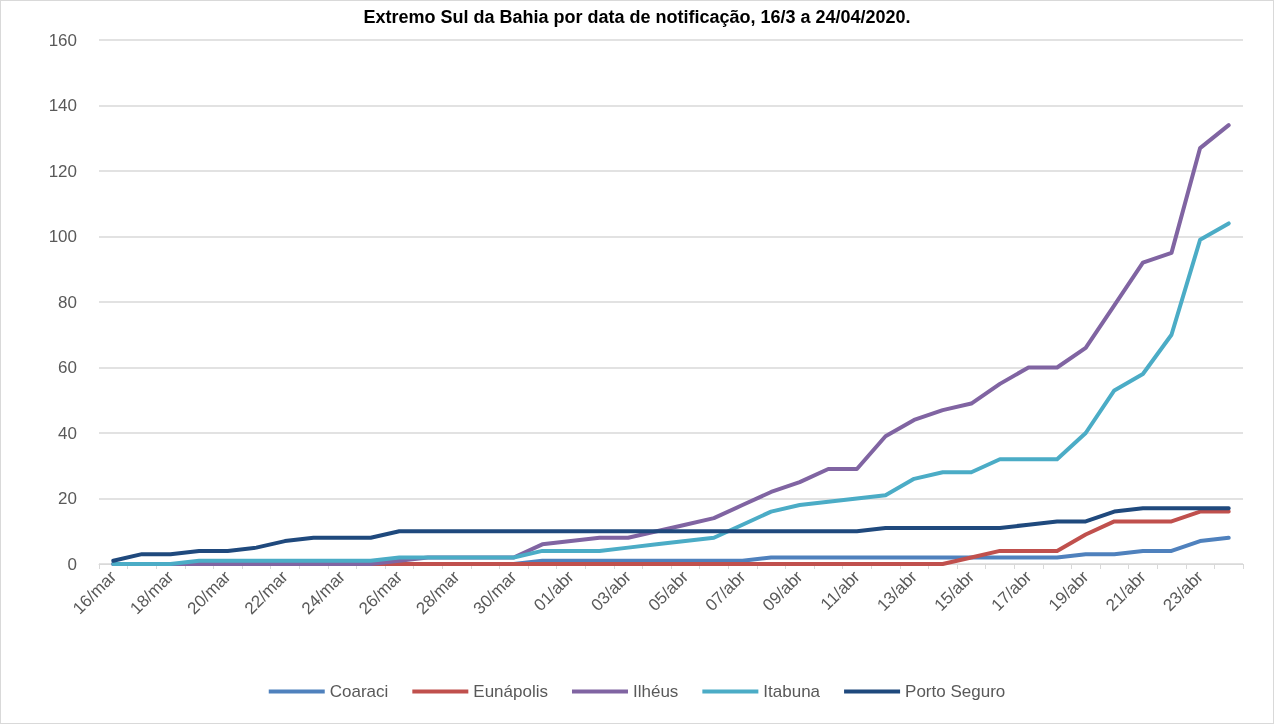 The height and width of the screenshot is (724, 1274). Describe the element at coordinates (359, 691) in the screenshot. I see `legend-label: Coaraci` at that location.